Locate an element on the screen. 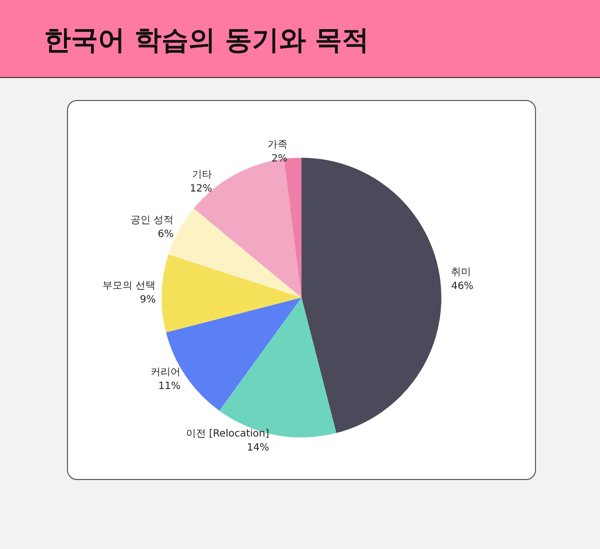 The width and height of the screenshot is (600, 549). slice-label: 이전 [Relocation] is located at coordinates (228, 434).